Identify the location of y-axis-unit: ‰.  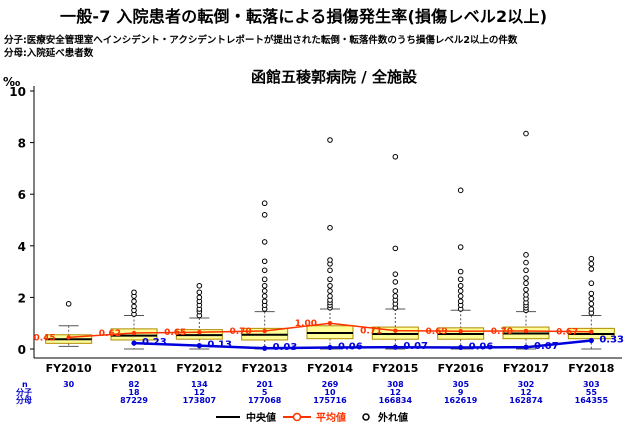
(11, 82).